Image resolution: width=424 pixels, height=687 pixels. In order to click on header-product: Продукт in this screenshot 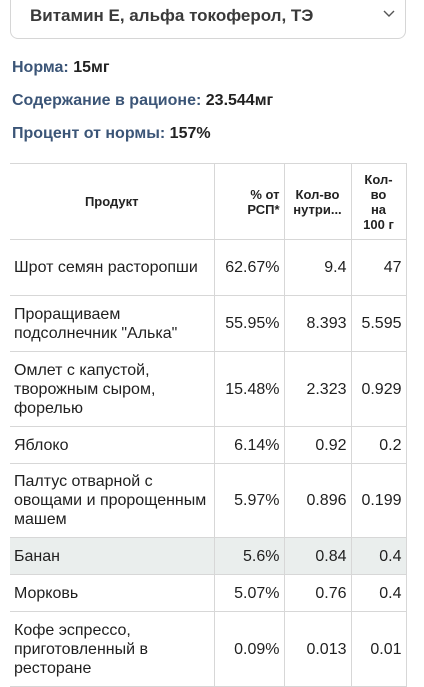, I will do `click(112, 201)`.